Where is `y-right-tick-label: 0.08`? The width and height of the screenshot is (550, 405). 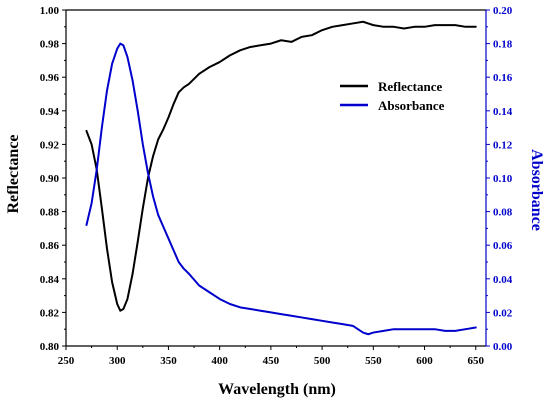 y-right-tick-label: 0.08 is located at coordinates (503, 213).